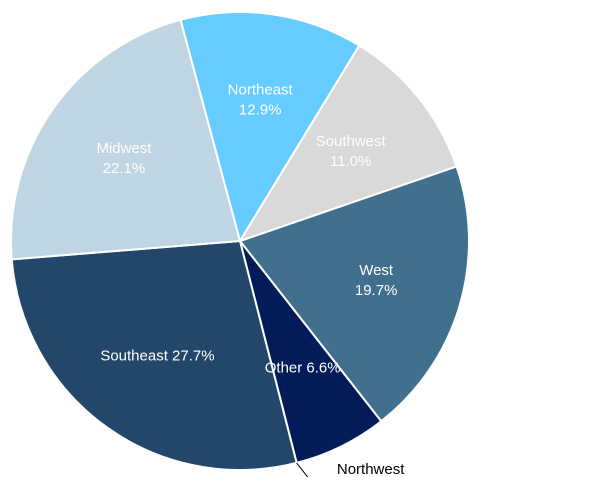 This screenshot has width=592, height=477. What do you see at coordinates (302, 469) in the screenshot?
I see `leader-line-northwest` at bounding box center [302, 469].